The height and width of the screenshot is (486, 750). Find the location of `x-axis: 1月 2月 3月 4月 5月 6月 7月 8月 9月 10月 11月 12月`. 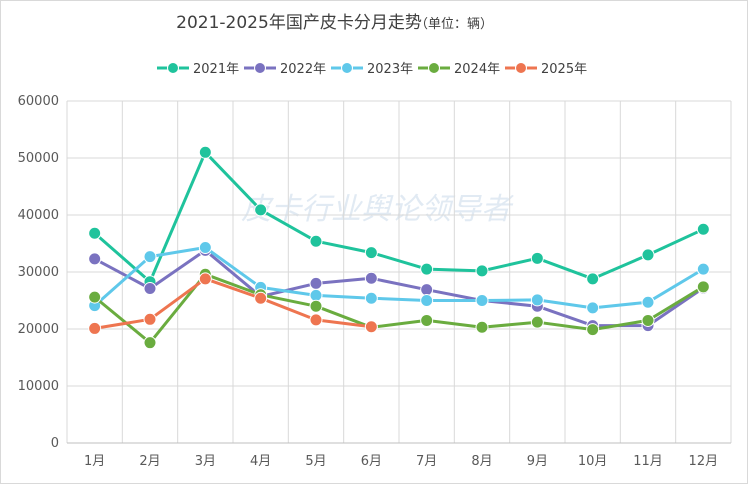

x-axis: 1月 2月 3月 4月 5月 6月 7月 8月 9月 10月 11月 12月 is located at coordinates (401, 461).